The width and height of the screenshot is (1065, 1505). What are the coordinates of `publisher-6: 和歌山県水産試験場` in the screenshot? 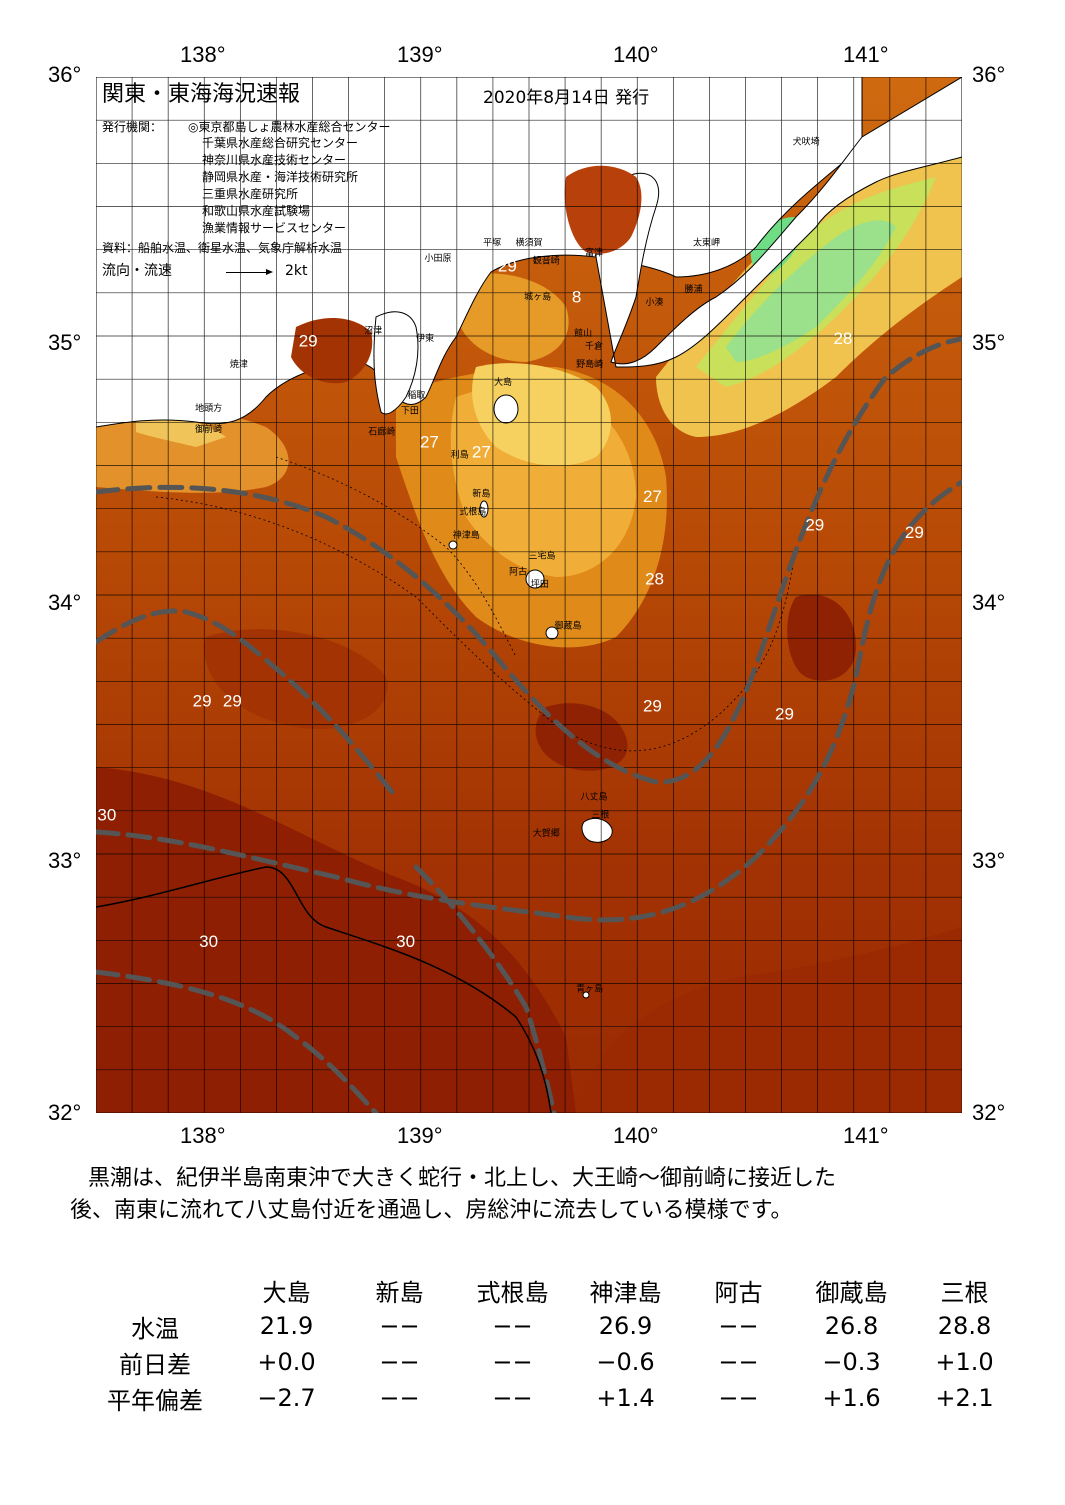 It's located at (256, 211).